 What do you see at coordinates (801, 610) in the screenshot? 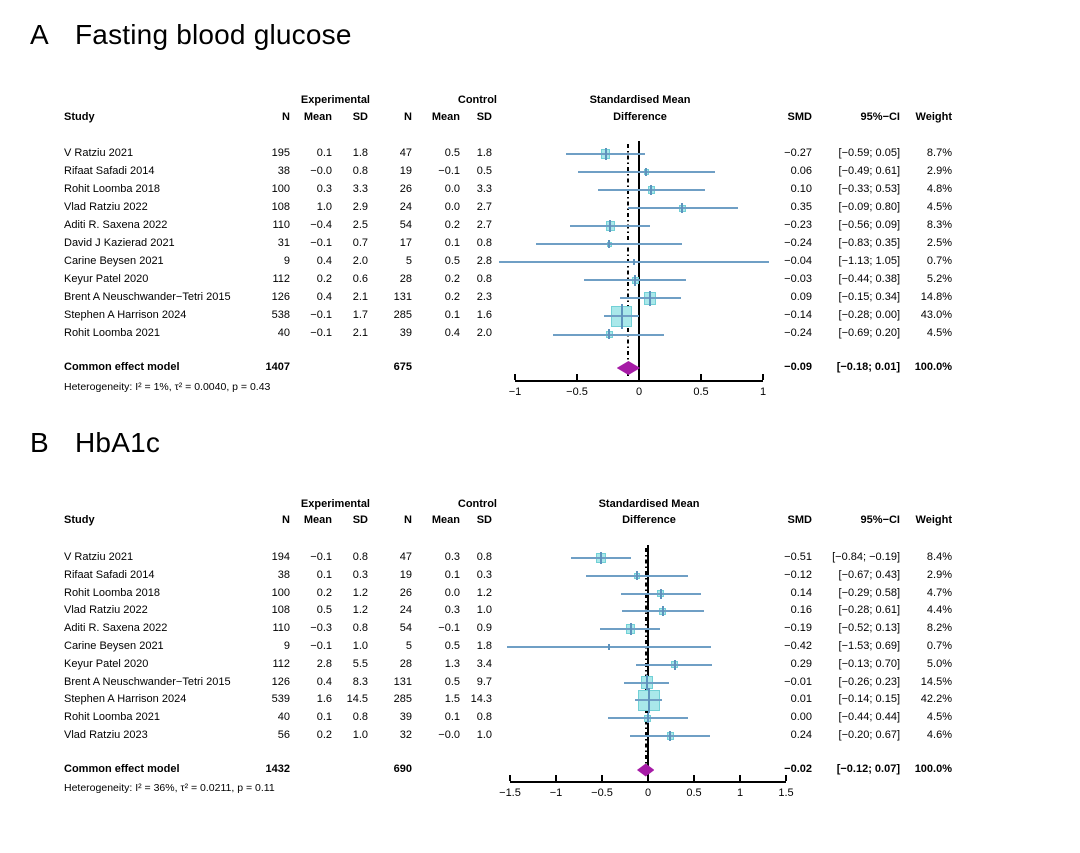
I see `study-smd: 0.16` at bounding box center [801, 610].